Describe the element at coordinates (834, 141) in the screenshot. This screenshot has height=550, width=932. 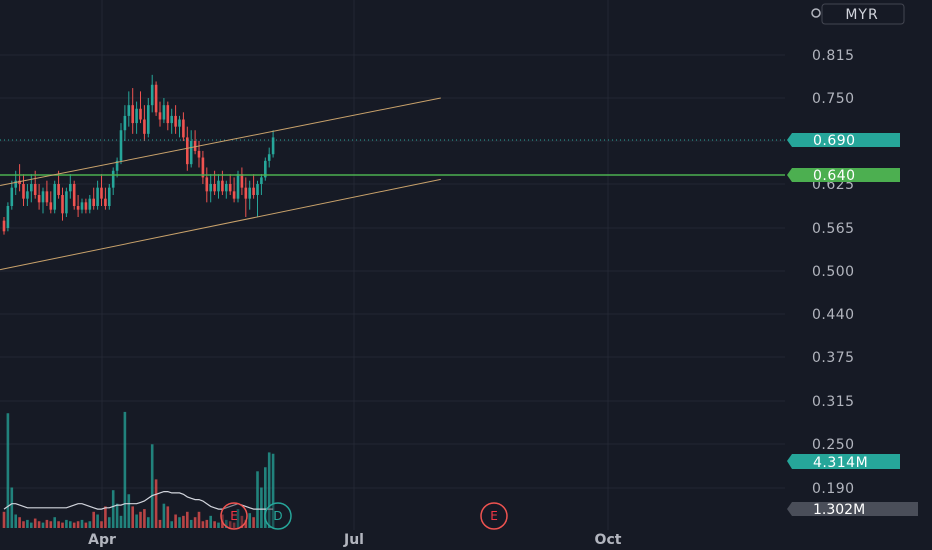
I see `last-price-label: 0.690` at that location.